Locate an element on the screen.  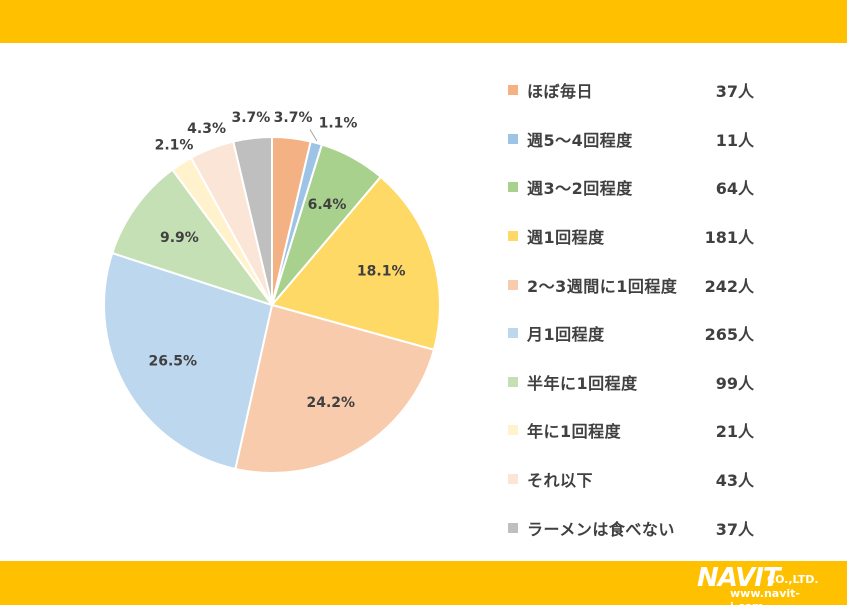
legend-item: 2～3週間に1回程度 242人 is located at coordinates (673, 284).